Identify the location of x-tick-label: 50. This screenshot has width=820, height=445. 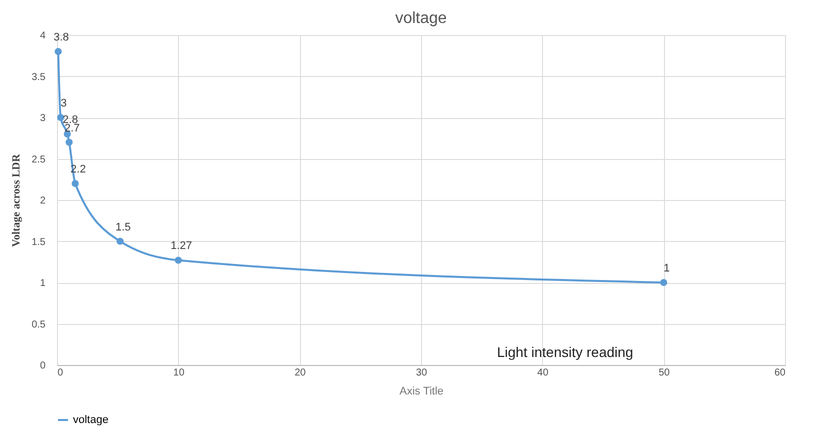
(664, 373).